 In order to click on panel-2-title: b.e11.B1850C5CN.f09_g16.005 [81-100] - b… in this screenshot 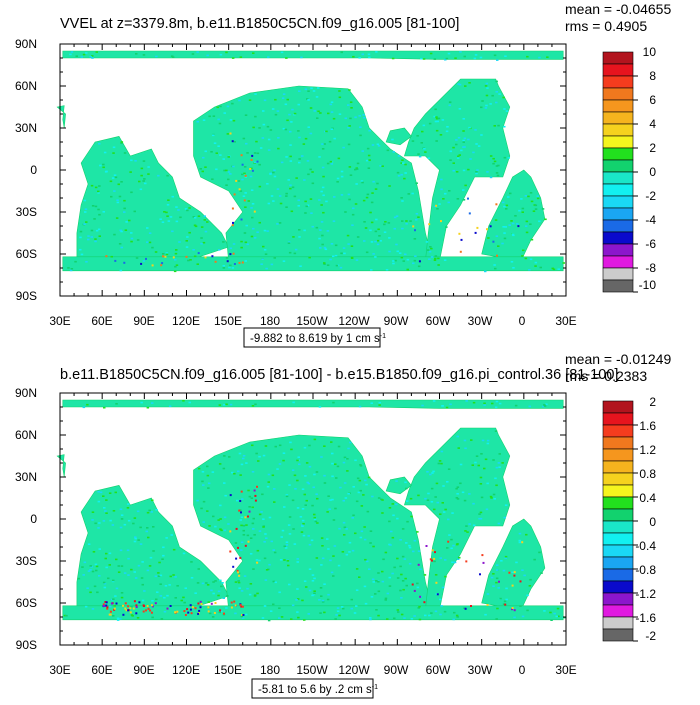, I will do `click(339, 375)`.